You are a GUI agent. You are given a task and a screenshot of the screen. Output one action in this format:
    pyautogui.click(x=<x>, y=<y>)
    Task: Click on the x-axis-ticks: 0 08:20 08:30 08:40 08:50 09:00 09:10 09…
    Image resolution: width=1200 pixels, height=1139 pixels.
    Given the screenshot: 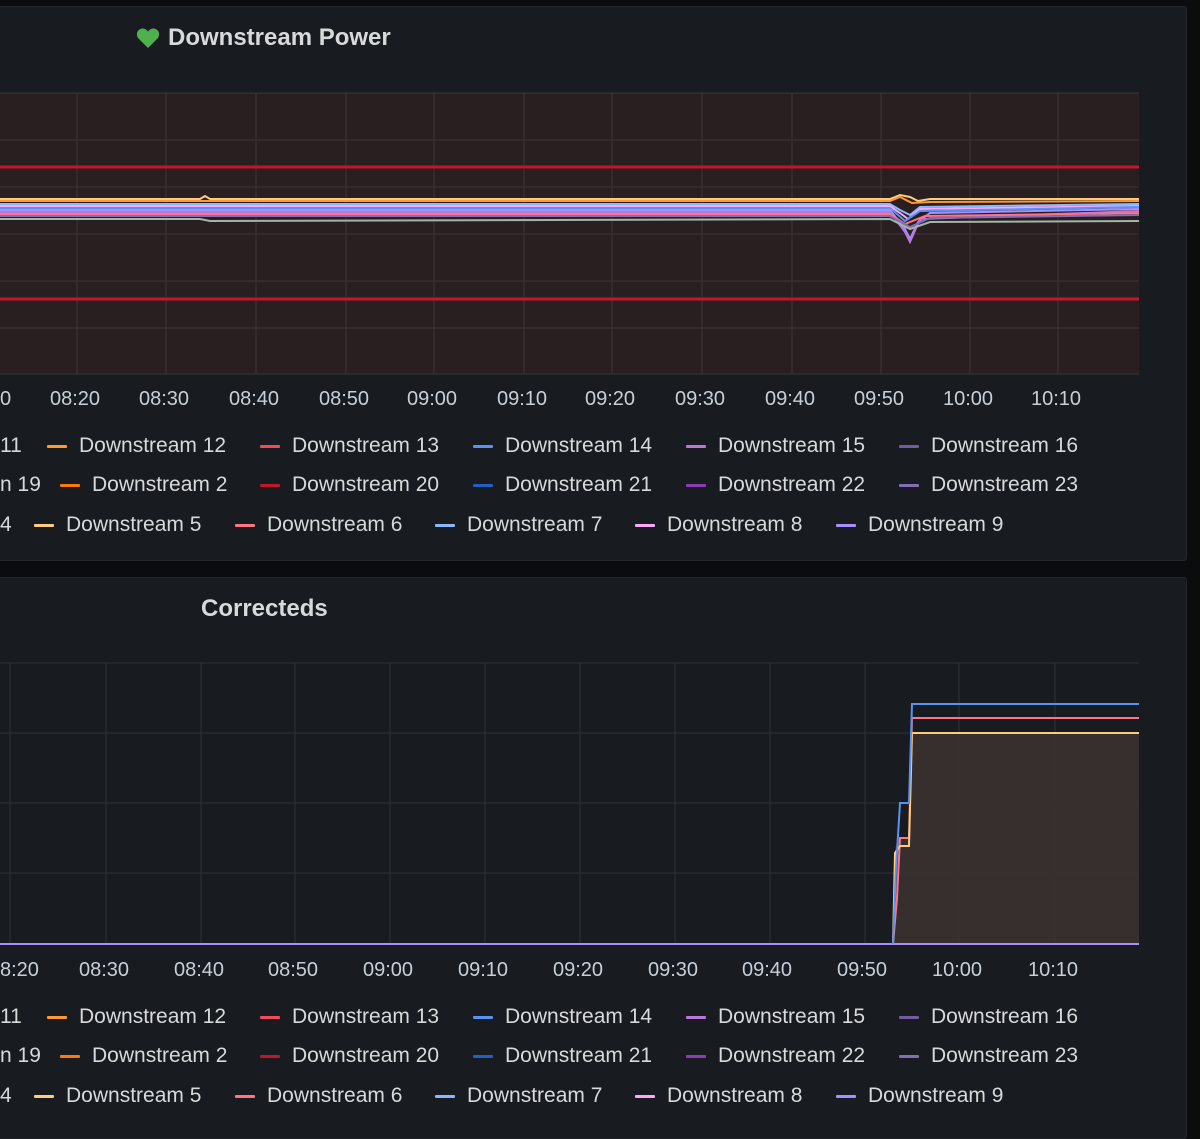 What is the action you would take?
    pyautogui.click(x=540, y=399)
    